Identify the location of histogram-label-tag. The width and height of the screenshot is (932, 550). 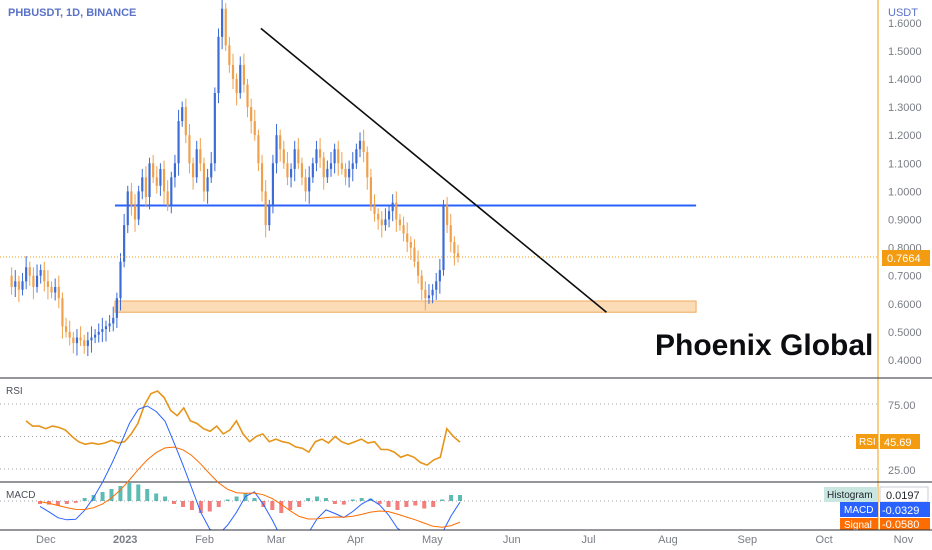
(851, 494).